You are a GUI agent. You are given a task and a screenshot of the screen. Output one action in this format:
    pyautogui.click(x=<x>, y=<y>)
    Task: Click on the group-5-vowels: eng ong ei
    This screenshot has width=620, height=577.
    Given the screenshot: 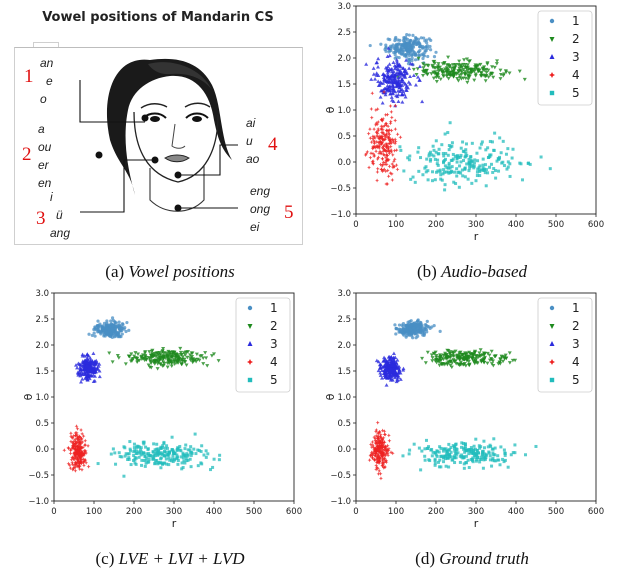 What is the action you would take?
    pyautogui.click(x=260, y=209)
    